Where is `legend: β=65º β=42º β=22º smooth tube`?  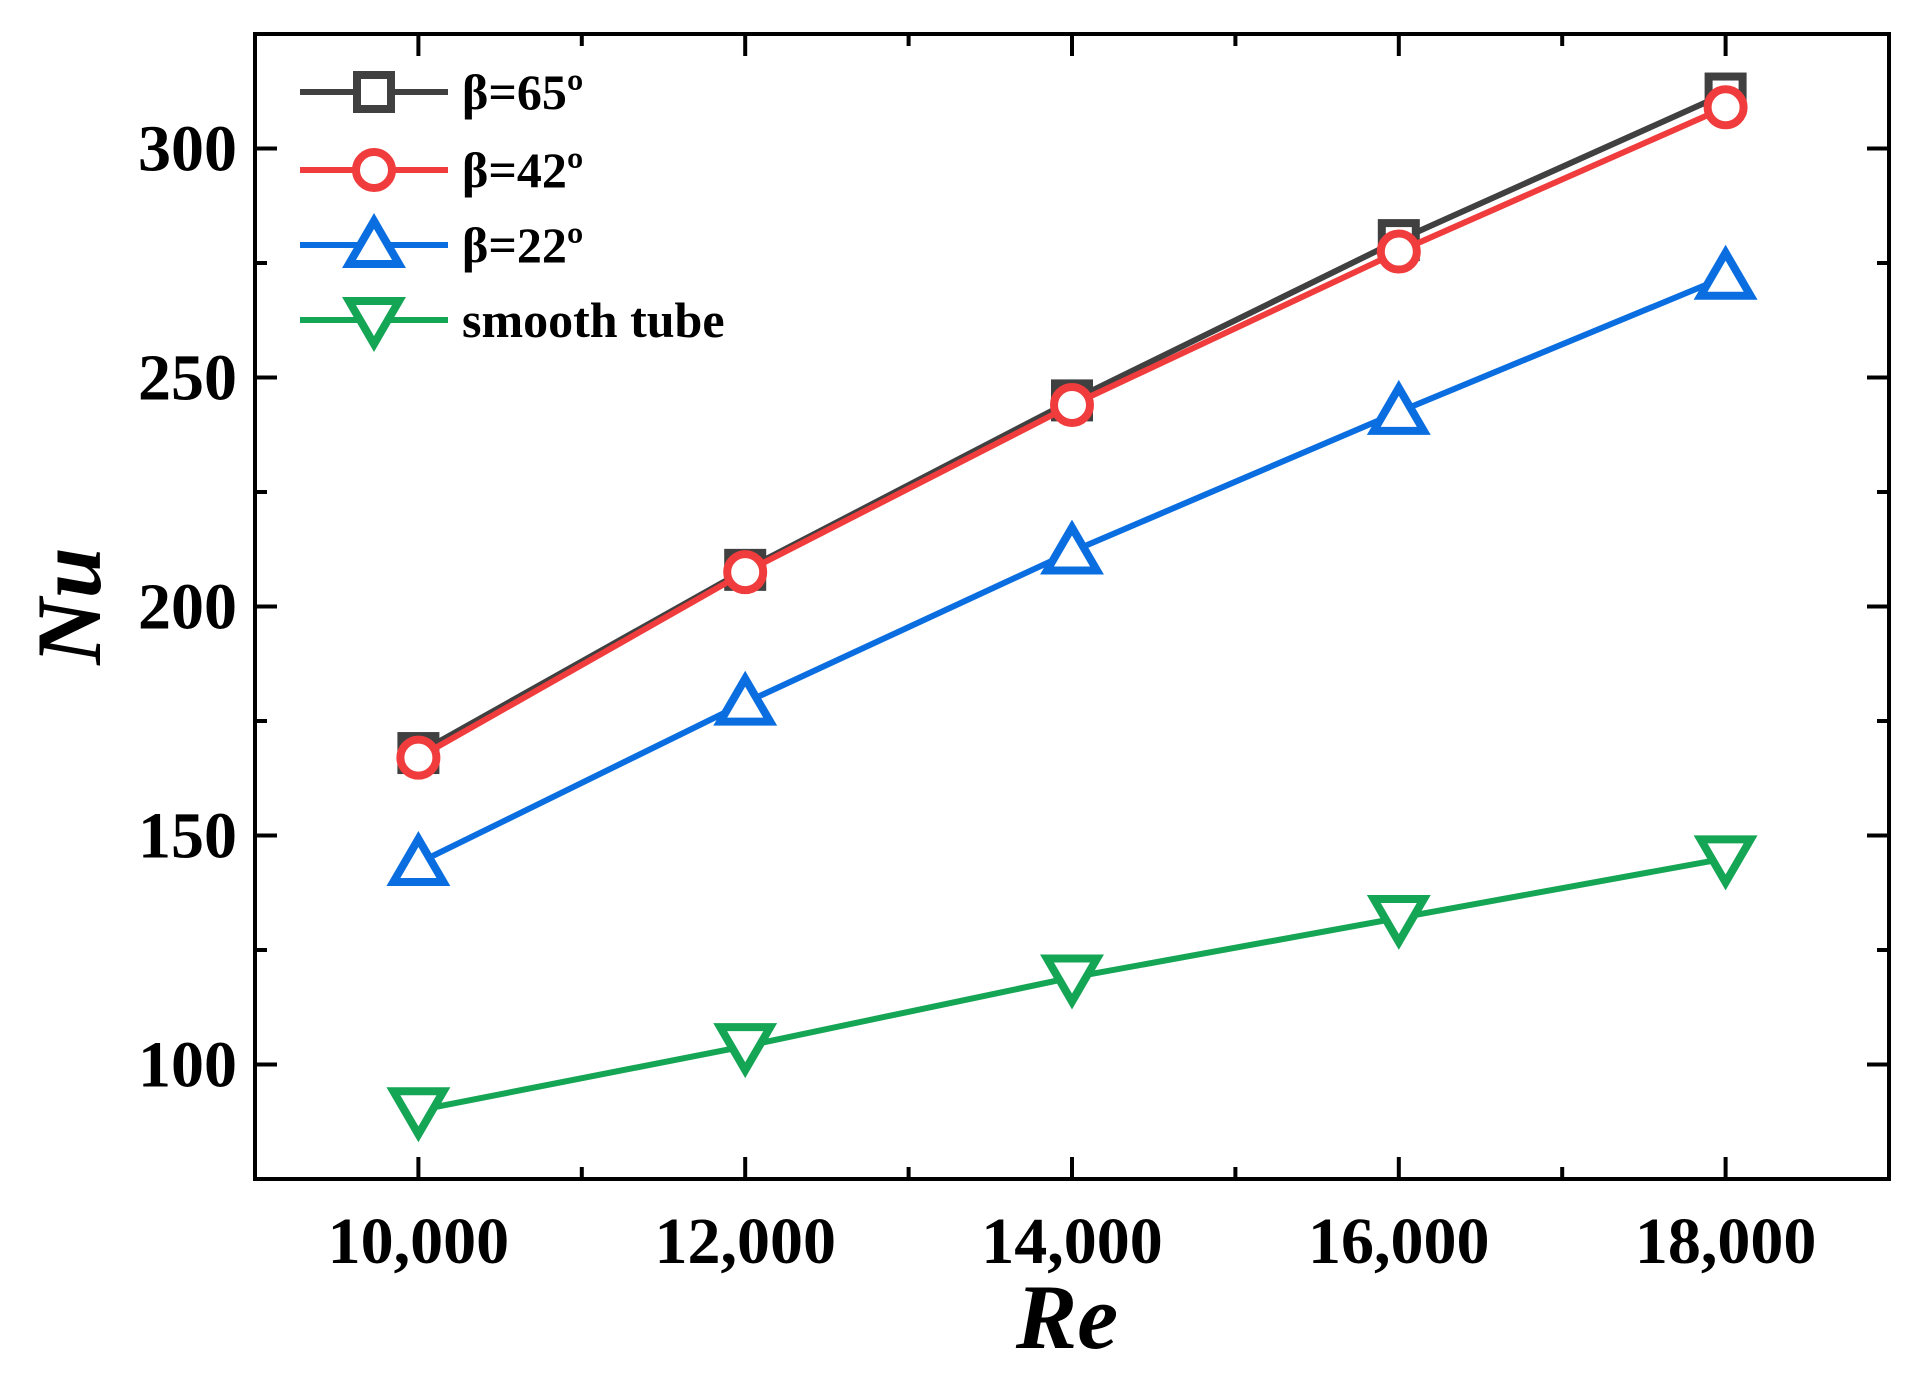 legend: β=65º β=42º β=22º smooth tube is located at coordinates (512, 208).